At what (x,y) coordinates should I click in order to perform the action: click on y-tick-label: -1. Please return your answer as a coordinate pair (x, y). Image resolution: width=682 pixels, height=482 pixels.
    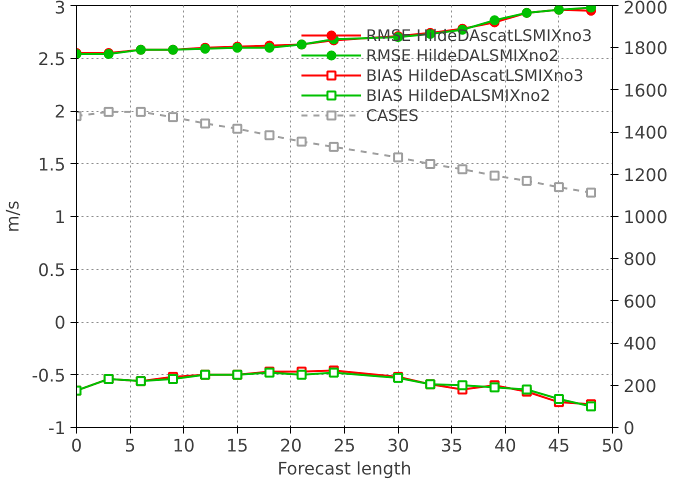
    Looking at the image, I should click on (57, 429).